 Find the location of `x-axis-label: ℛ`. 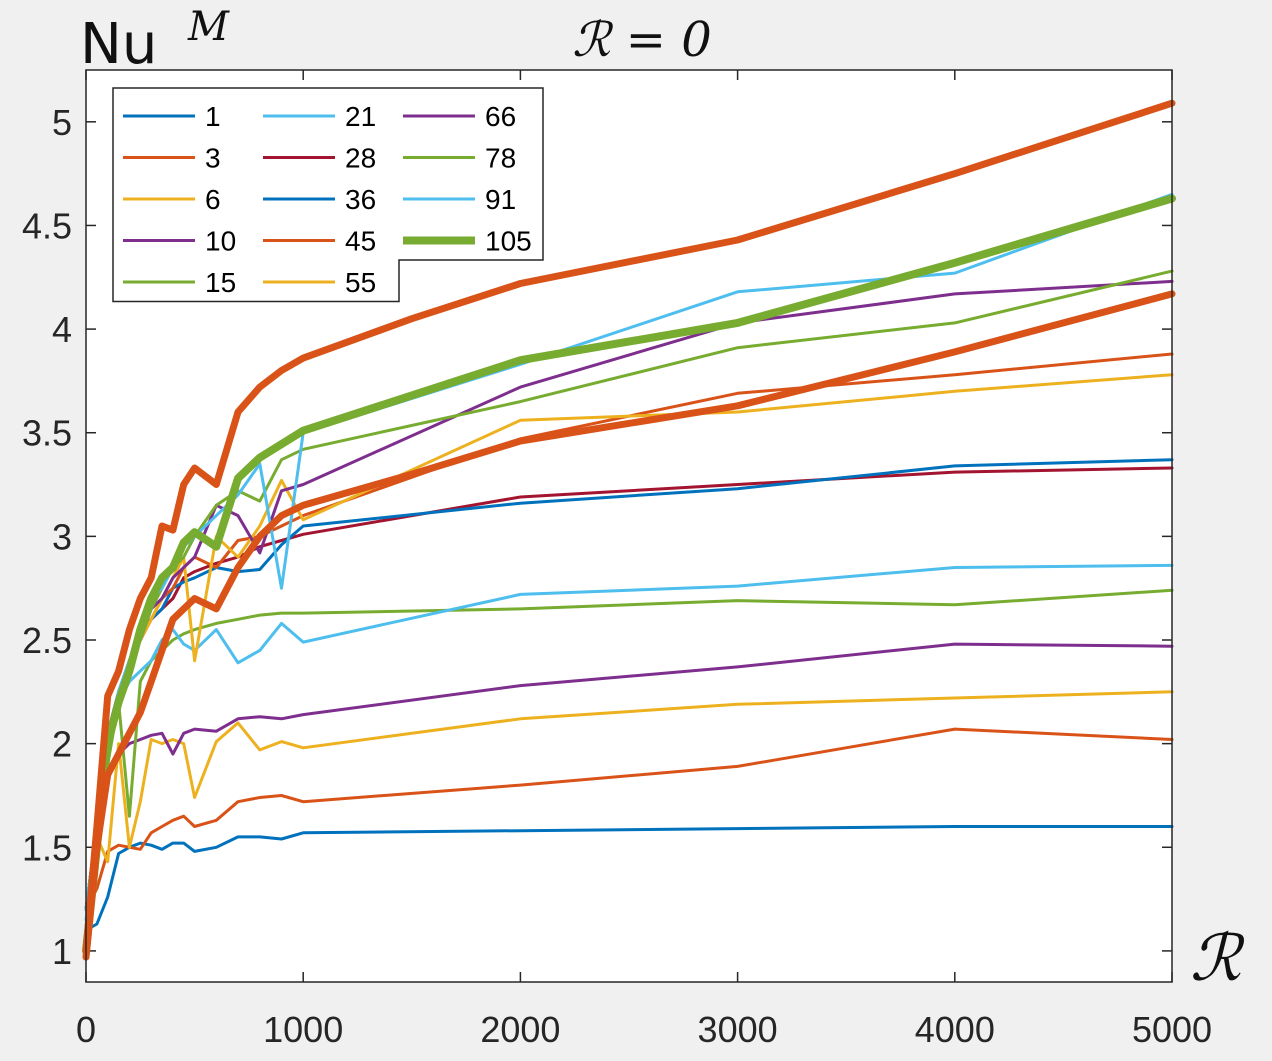

x-axis-label: ℛ is located at coordinates (1217, 959).